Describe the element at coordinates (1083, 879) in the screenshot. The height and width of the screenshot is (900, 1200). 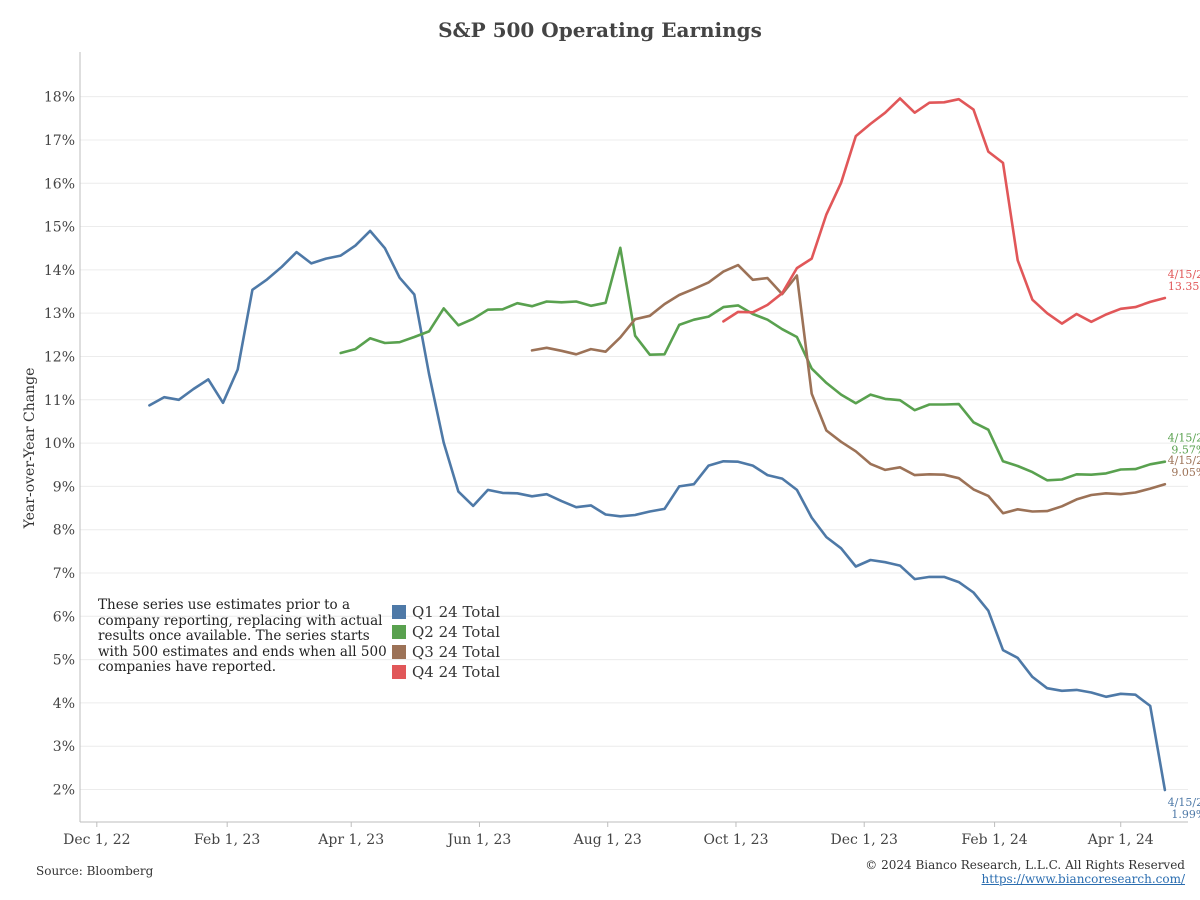
I see `website-link: https://www.biancoresearch.com/` at that location.